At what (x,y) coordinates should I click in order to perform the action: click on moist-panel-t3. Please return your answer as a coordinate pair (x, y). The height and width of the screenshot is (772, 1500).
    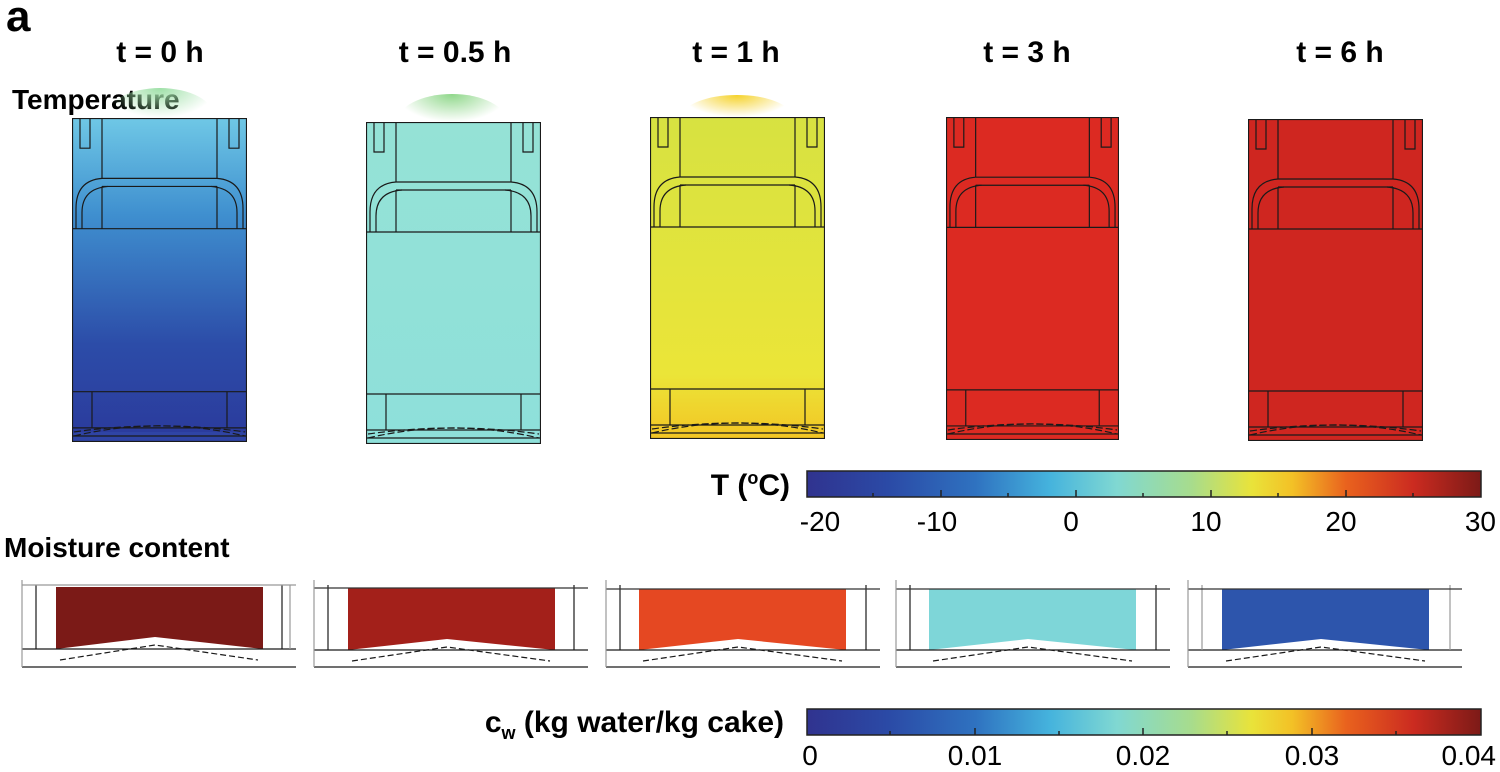
    Looking at the image, I should click on (1032, 624).